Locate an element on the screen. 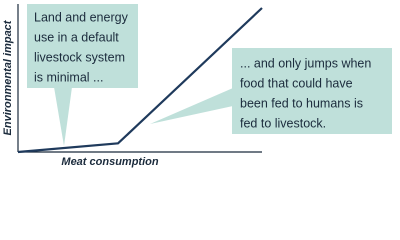 The height and width of the screenshot is (240, 400). annotation-text: been fed to humans is is located at coordinates (301, 103).